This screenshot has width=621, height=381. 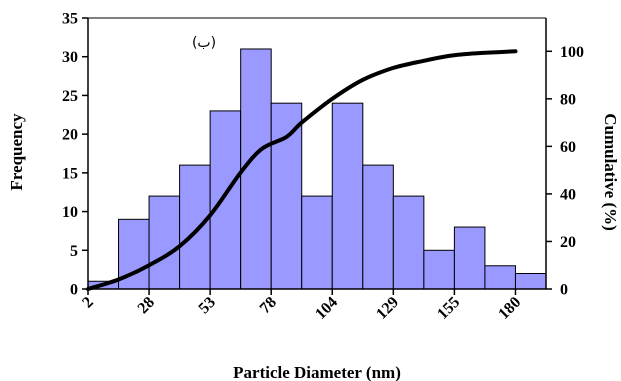 I want to click on y-tick-label: 20, so click(x=70, y=135).